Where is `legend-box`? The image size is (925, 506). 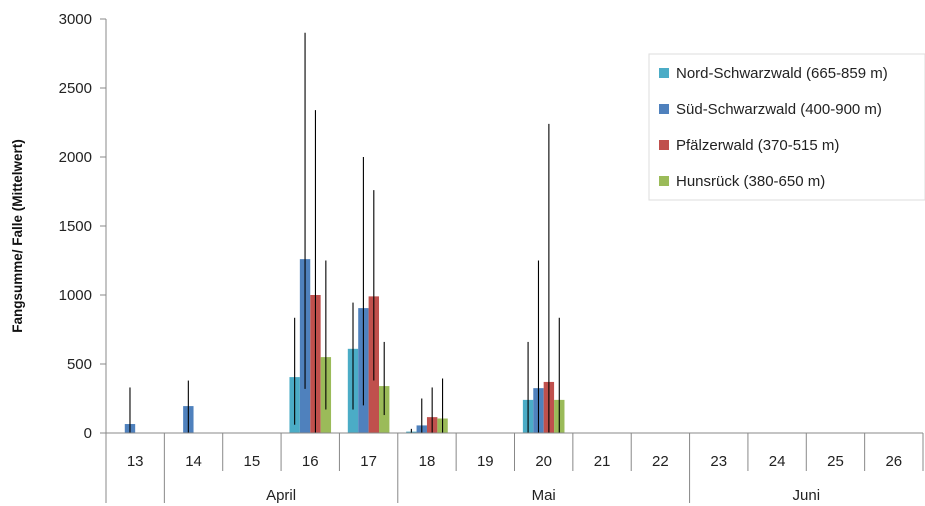 legend-box is located at coordinates (786, 127).